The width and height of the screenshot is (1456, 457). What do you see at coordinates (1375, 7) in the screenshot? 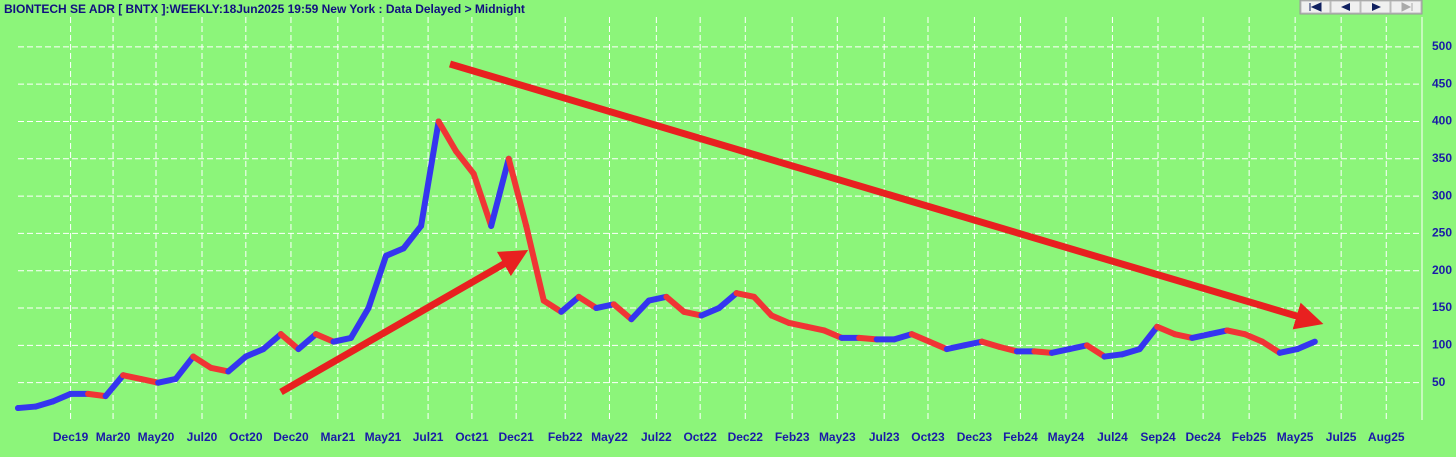
I see `nav-next` at bounding box center [1375, 7].